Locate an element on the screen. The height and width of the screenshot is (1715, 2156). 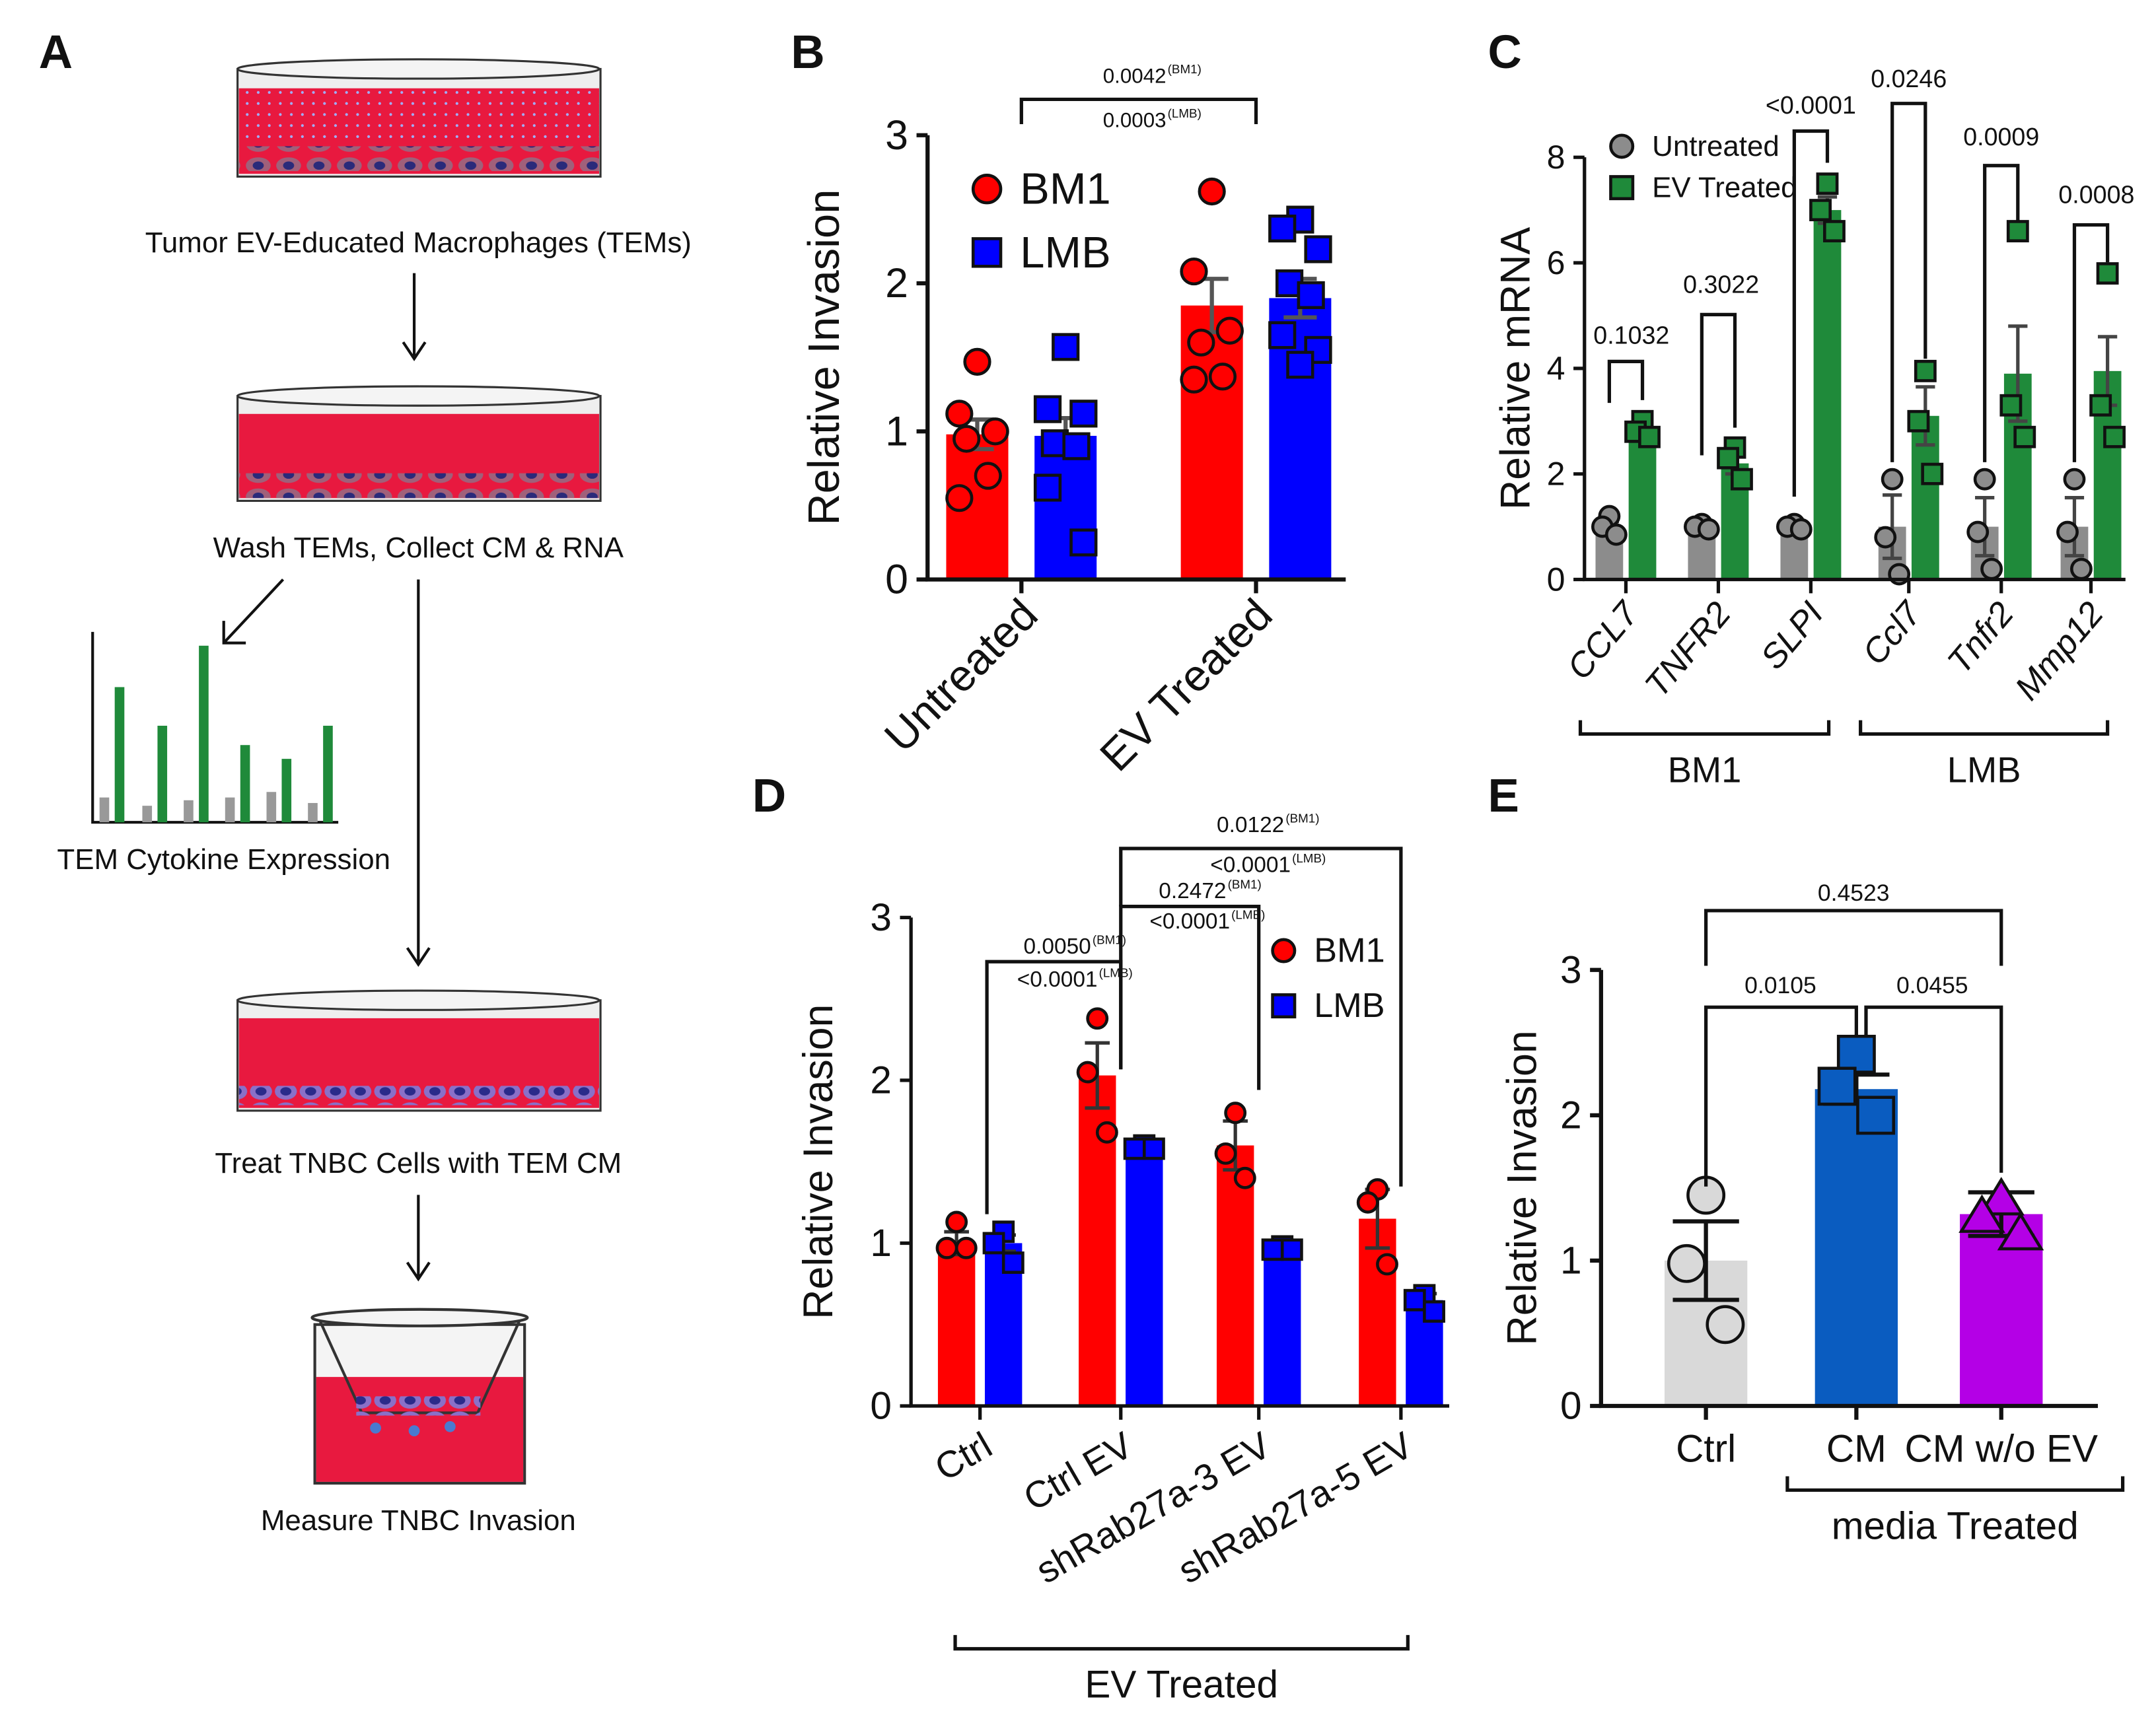
error-bar is located at coordinates (1892, 527).